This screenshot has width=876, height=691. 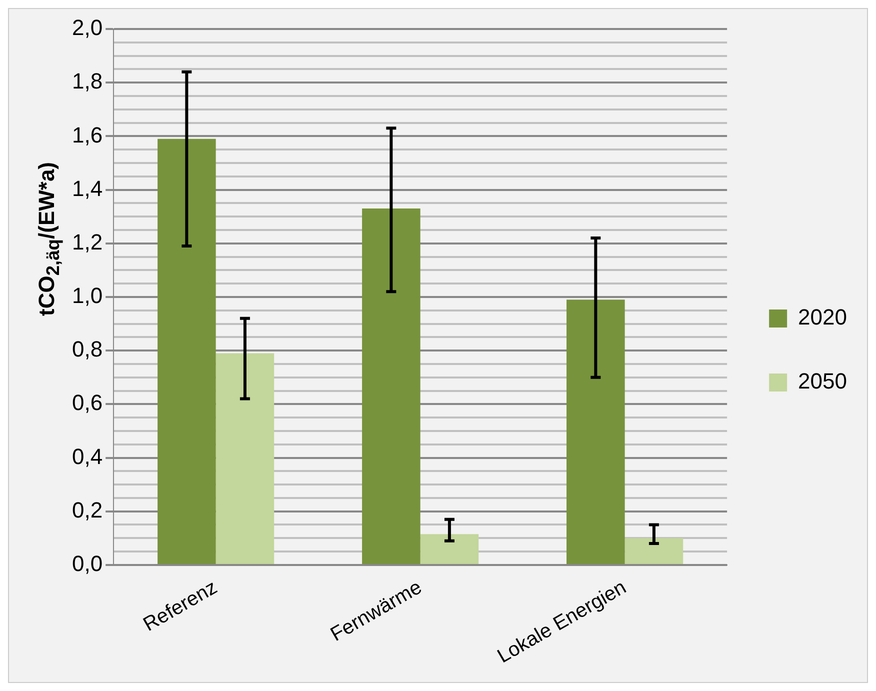 I want to click on y-tick-label: 0,0, so click(x=87, y=563).